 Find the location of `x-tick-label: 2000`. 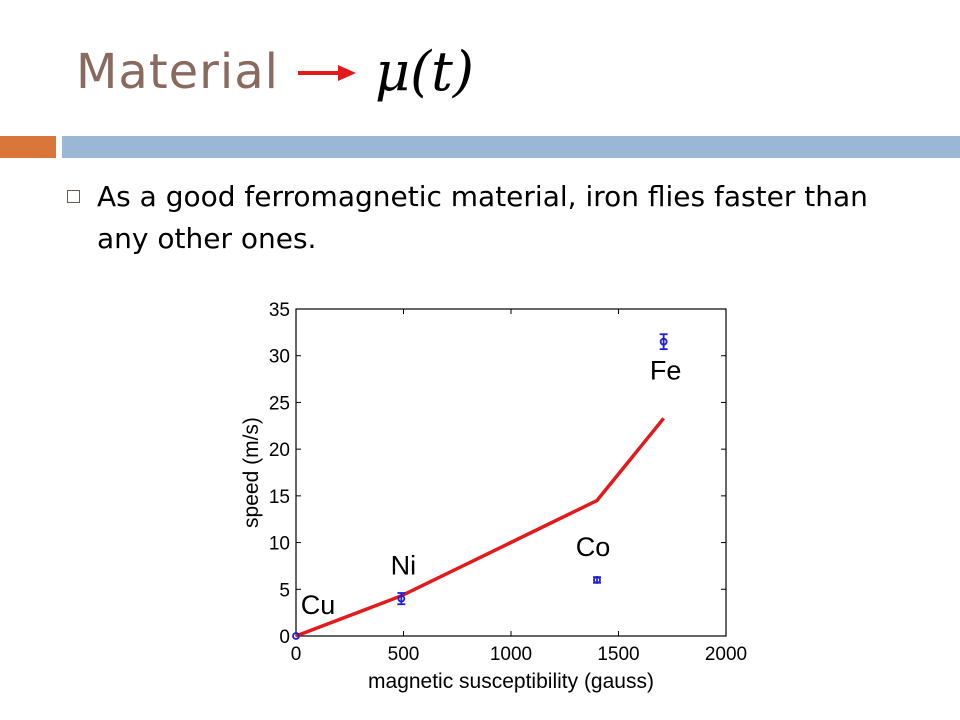

x-tick-label: 2000 is located at coordinates (726, 654).